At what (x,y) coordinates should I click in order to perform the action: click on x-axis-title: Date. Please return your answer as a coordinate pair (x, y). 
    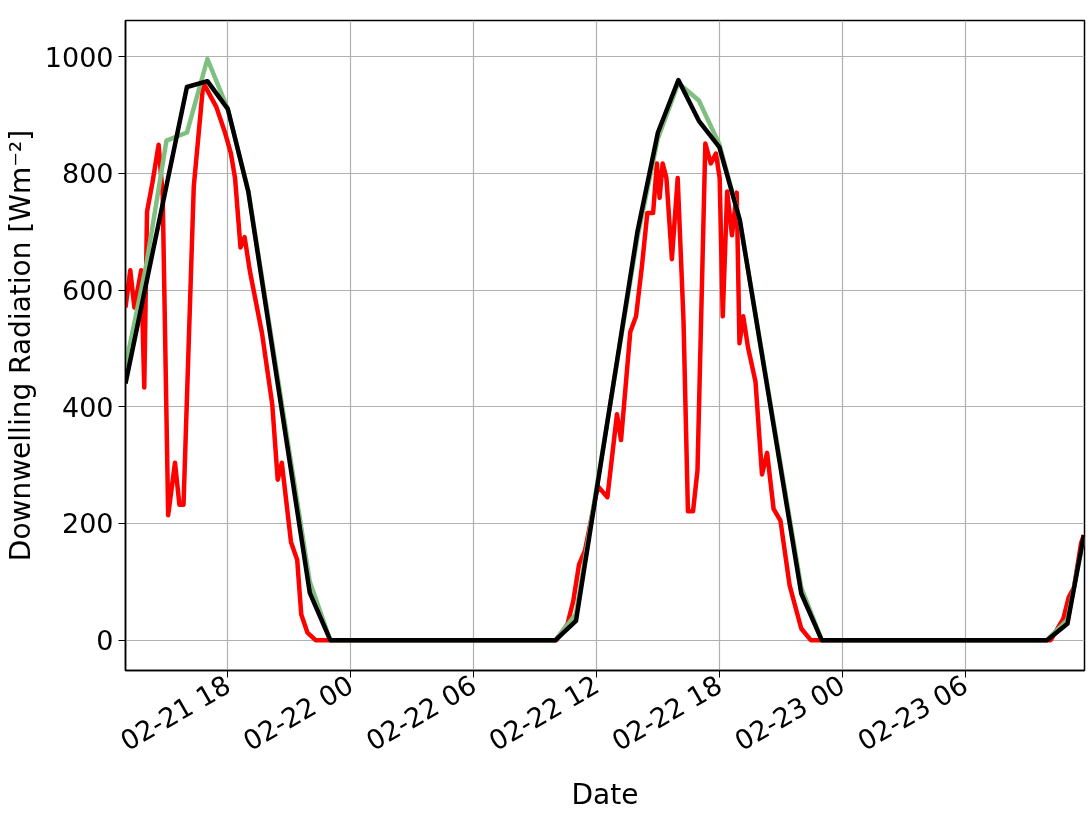
    Looking at the image, I should click on (605, 795).